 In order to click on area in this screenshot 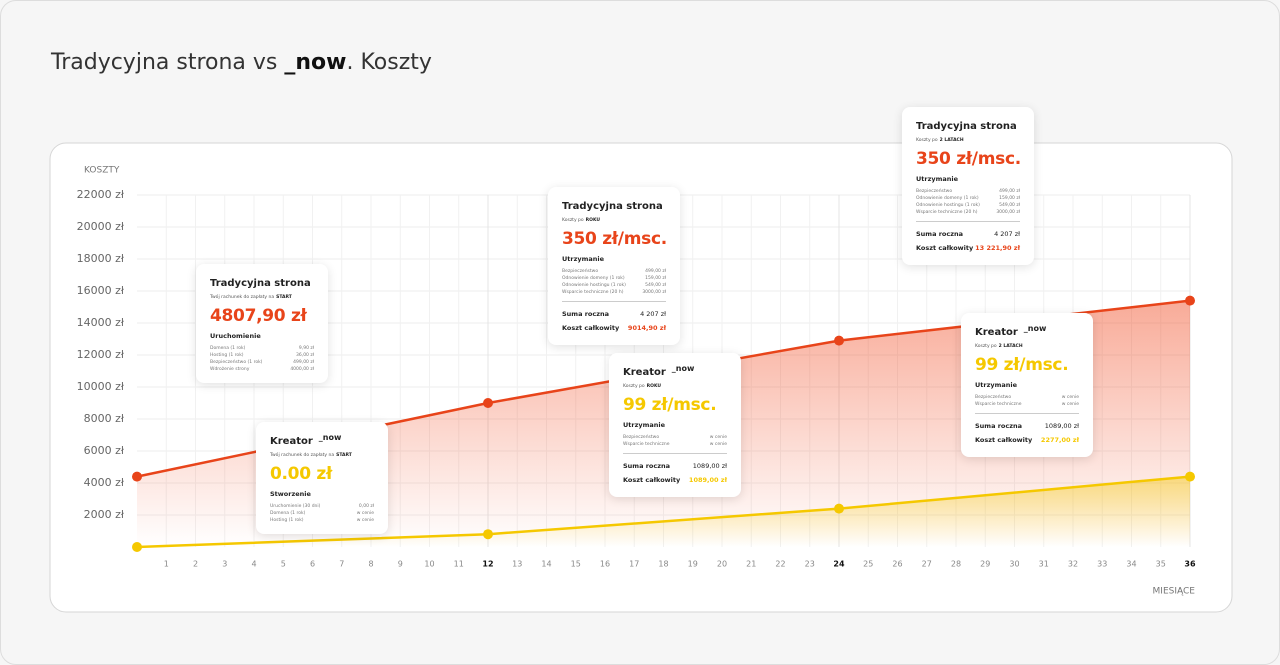, I will do `click(663, 511)`.